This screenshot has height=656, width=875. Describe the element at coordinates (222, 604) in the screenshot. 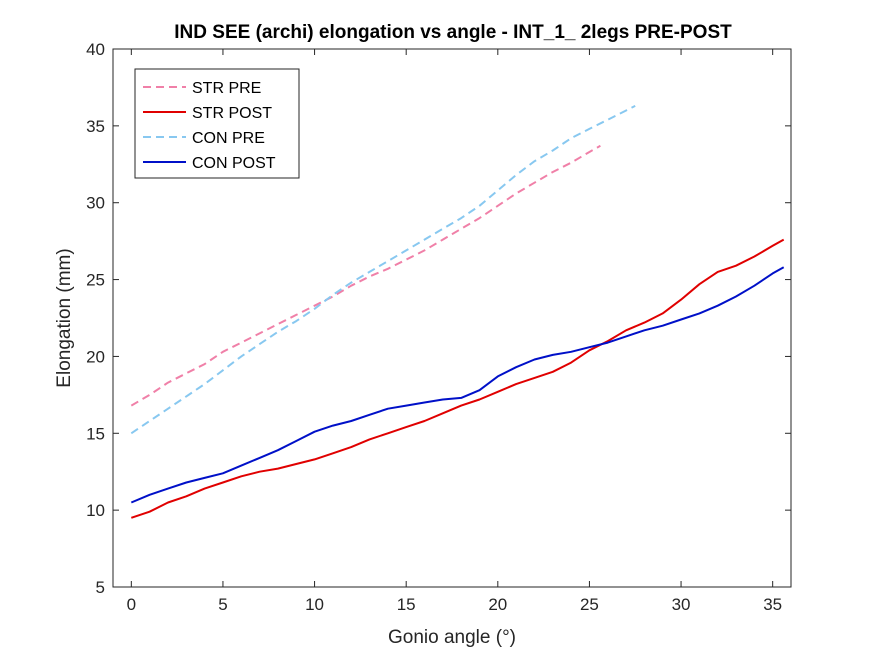

I see `x-tick-label: 5` at that location.